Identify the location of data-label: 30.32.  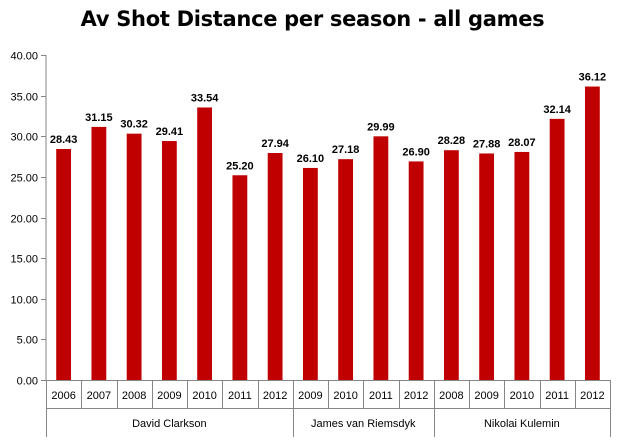
(134, 125).